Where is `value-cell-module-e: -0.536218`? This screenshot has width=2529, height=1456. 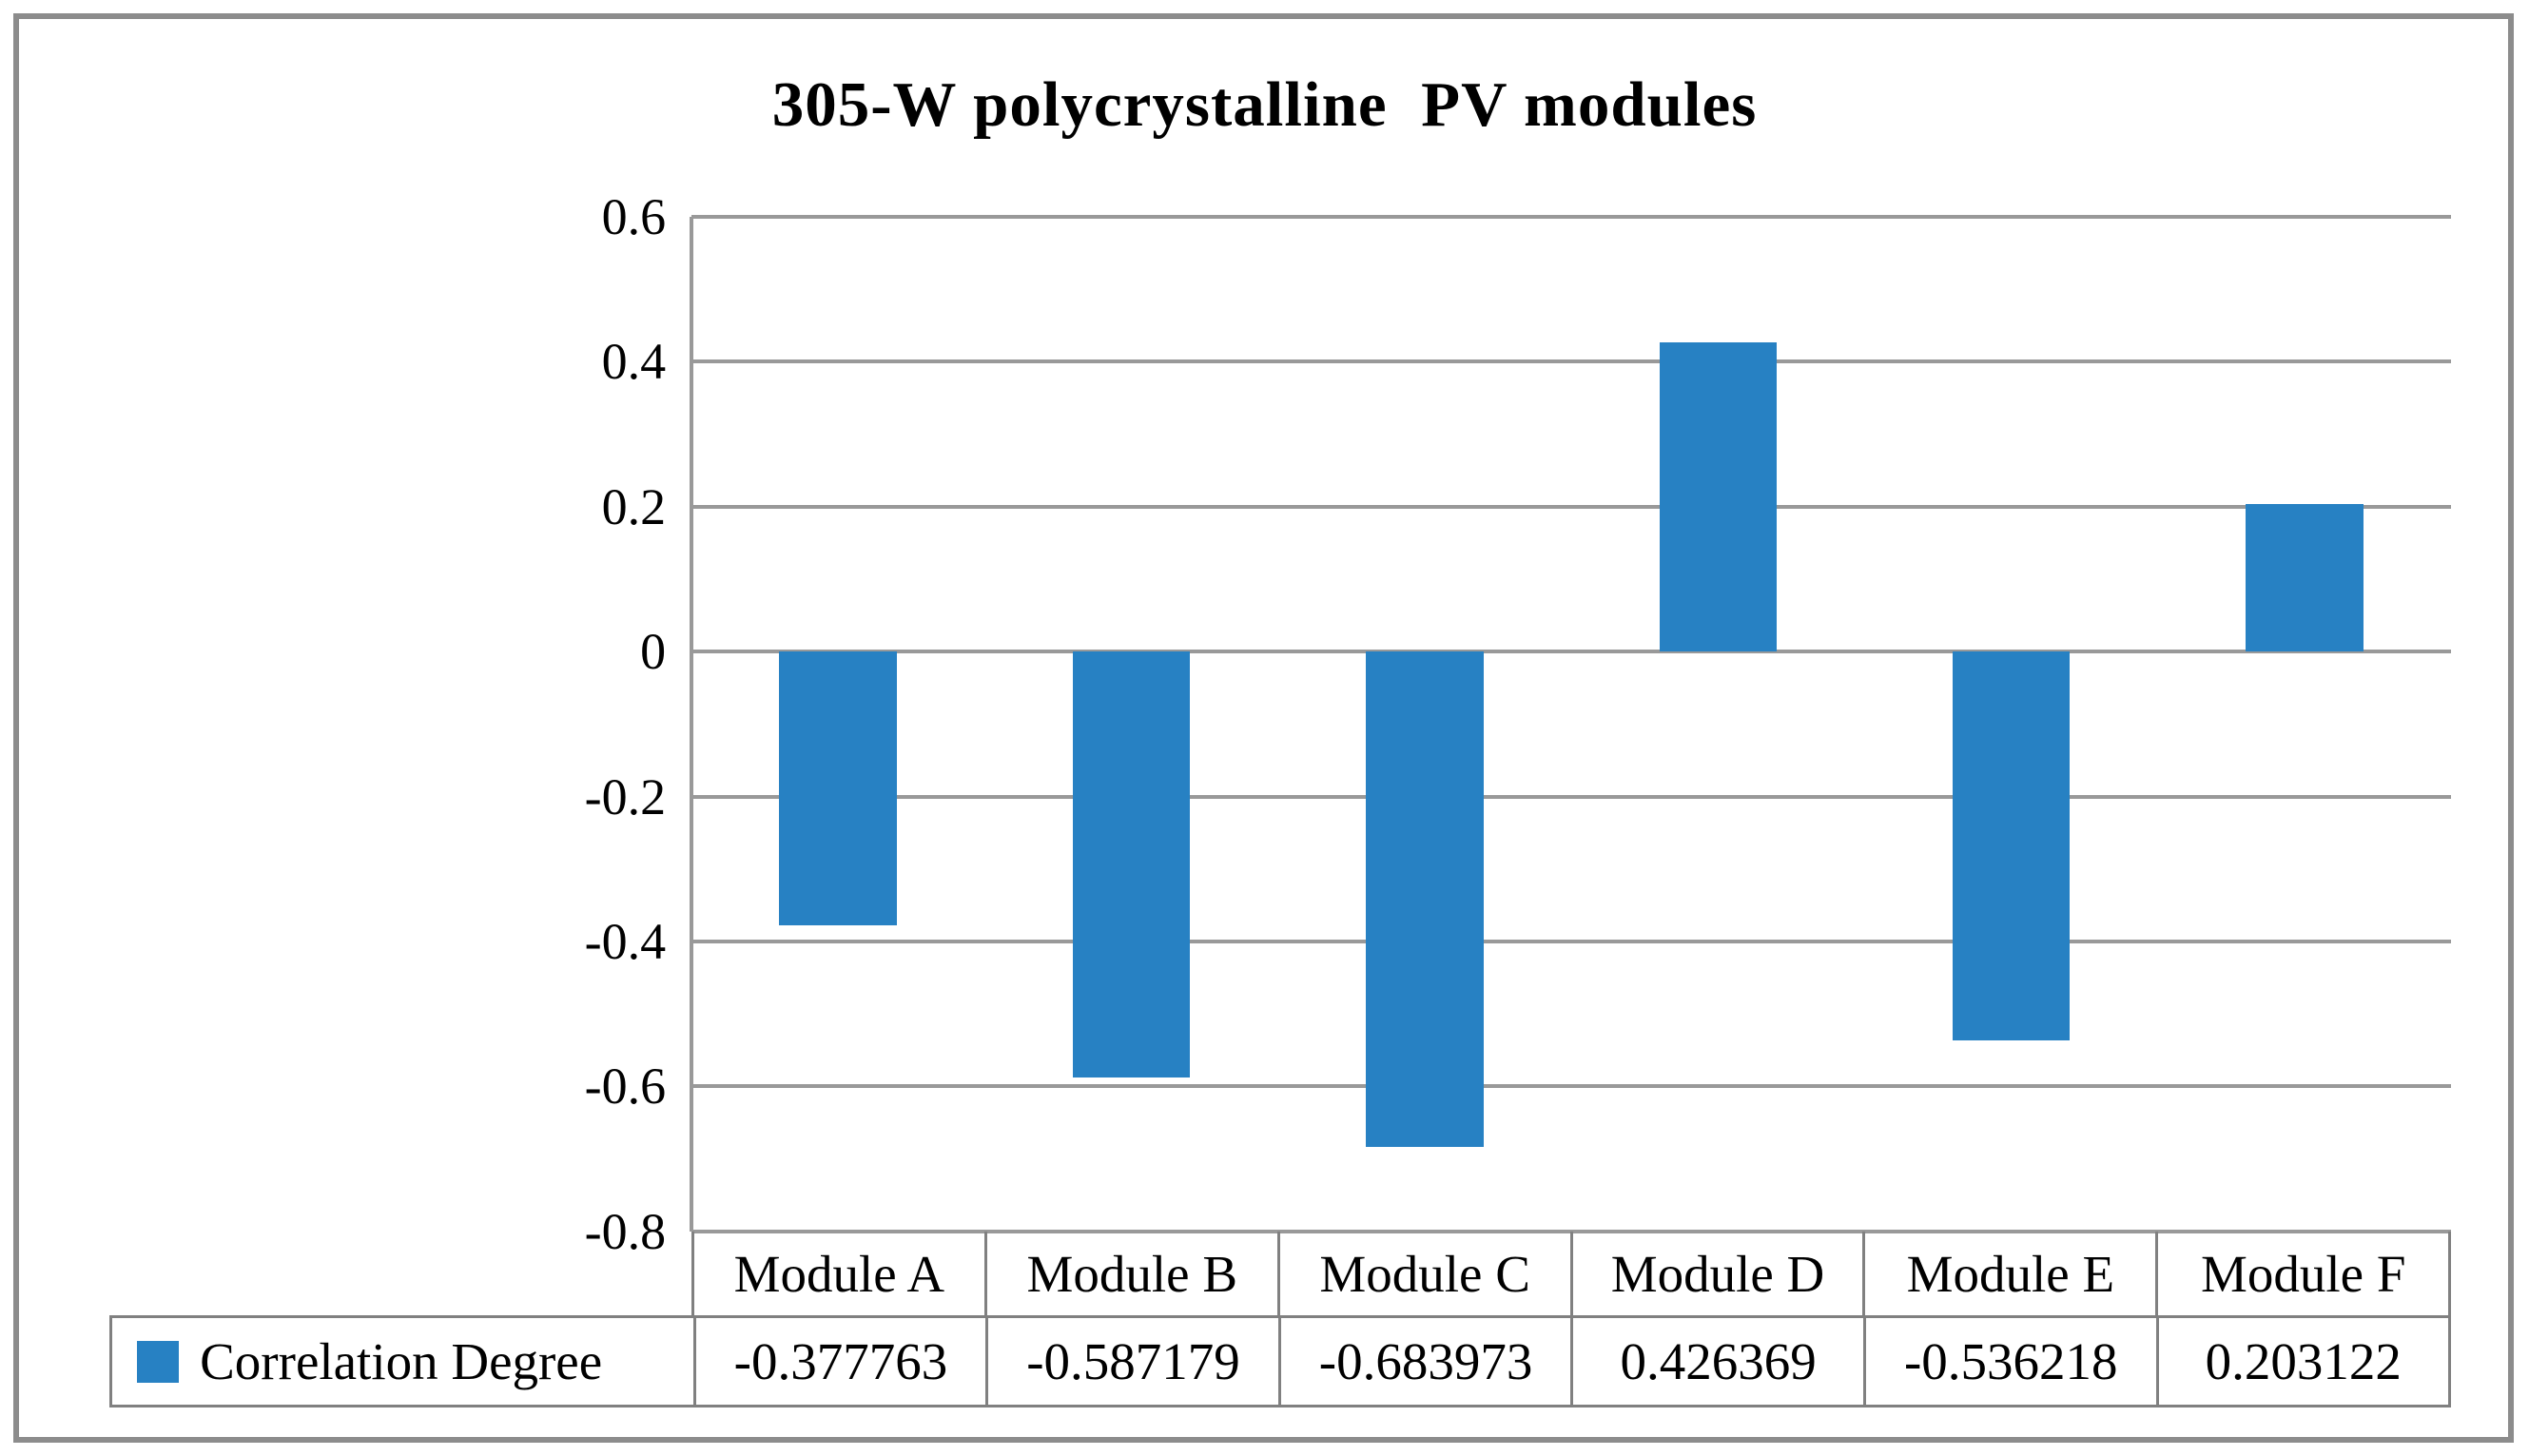
value-cell-module-e: -0.536218 is located at coordinates (2009, 1362).